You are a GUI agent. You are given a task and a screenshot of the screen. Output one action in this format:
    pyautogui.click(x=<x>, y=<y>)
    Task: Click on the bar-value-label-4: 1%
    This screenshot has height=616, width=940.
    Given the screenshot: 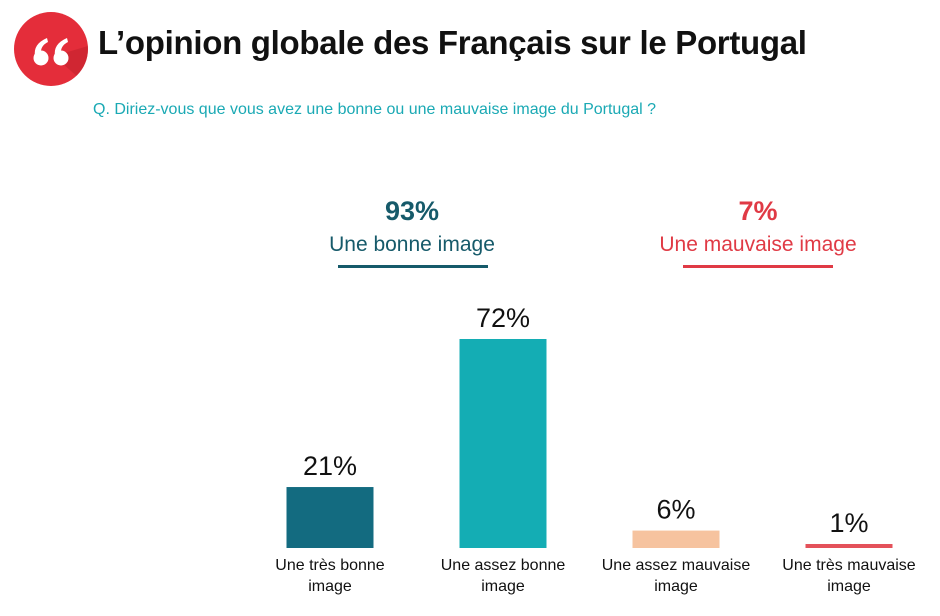 What is the action you would take?
    pyautogui.click(x=848, y=523)
    